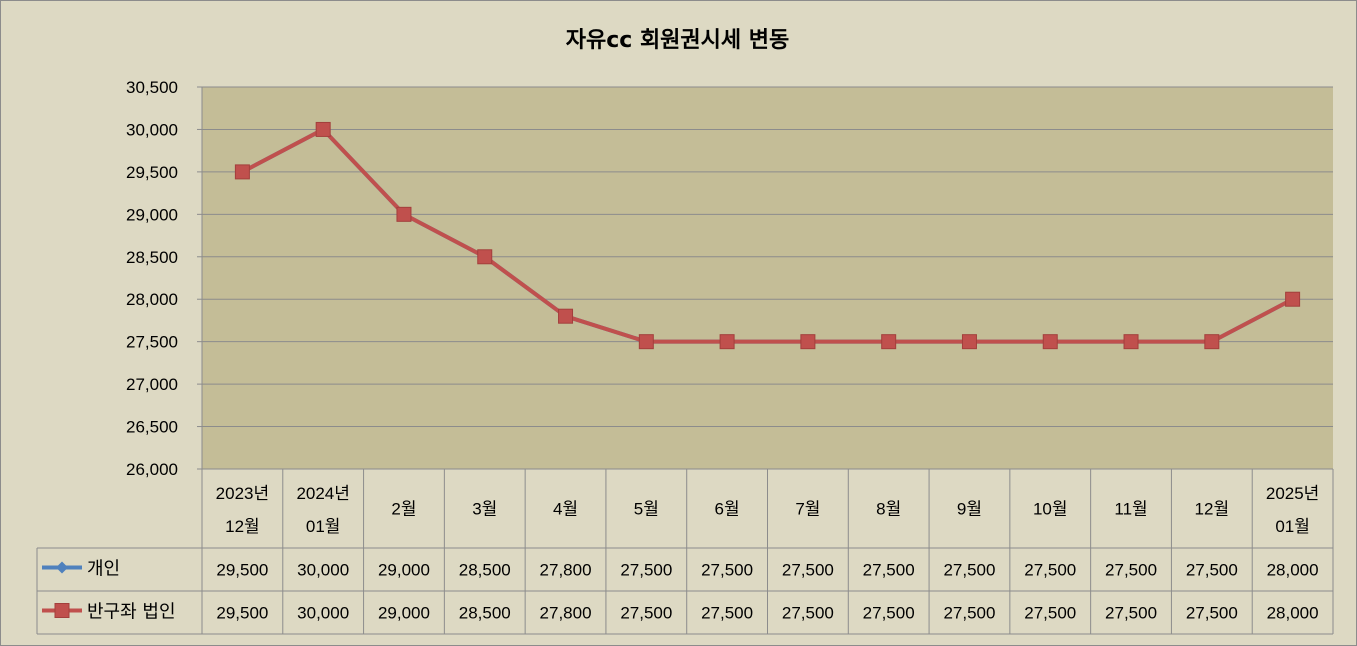 The width and height of the screenshot is (1357, 646). I want to click on y-tick-label: 27,000, so click(152, 384).